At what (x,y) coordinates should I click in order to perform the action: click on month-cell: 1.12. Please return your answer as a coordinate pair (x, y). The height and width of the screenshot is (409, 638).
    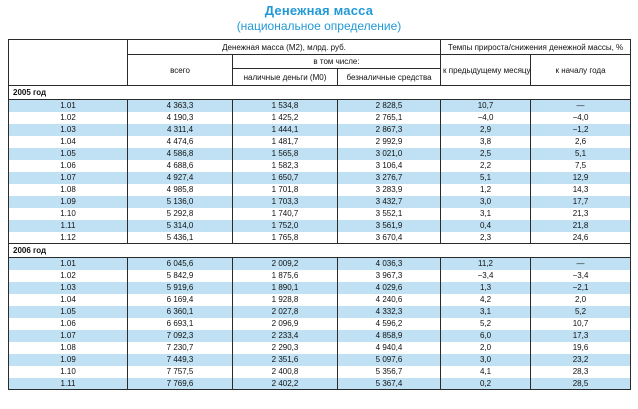
    Looking at the image, I should click on (68, 237).